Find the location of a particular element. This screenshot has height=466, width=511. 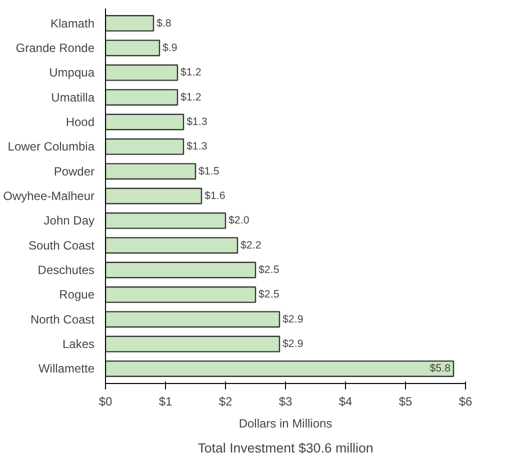

y-tick-label: Umpqua is located at coordinates (72, 73).